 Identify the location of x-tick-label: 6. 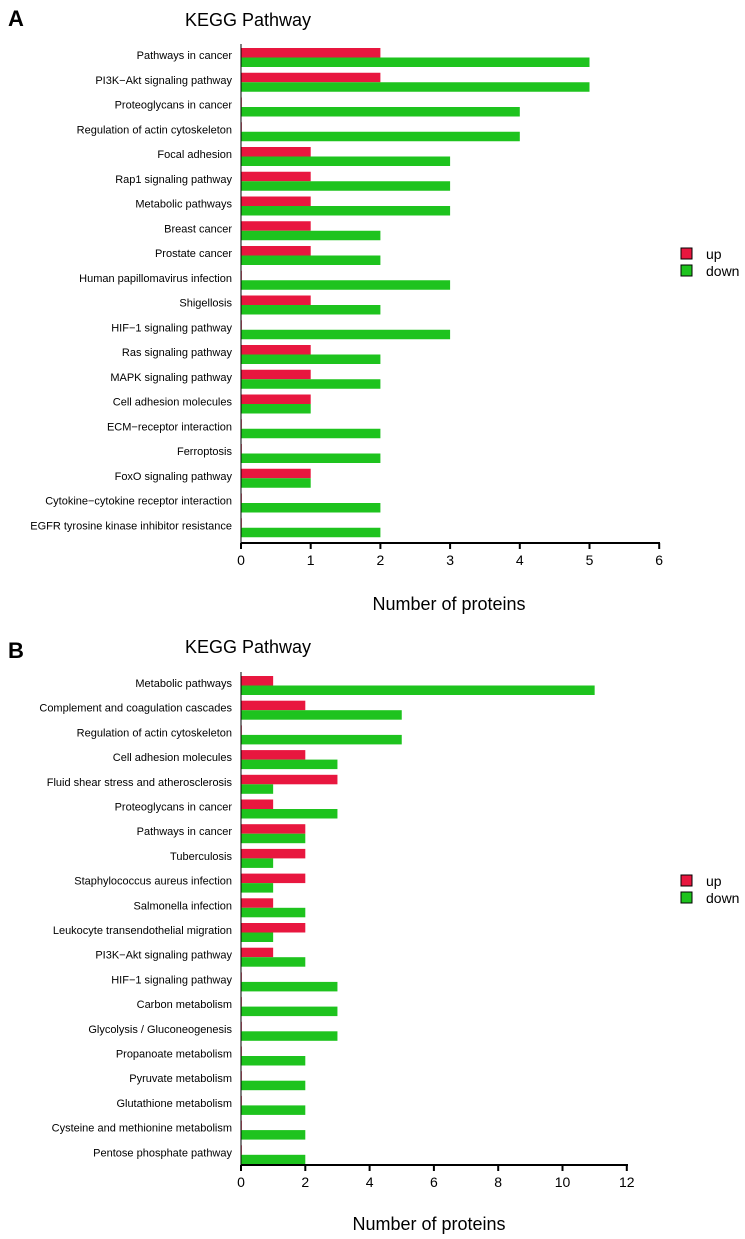
(434, 1182).